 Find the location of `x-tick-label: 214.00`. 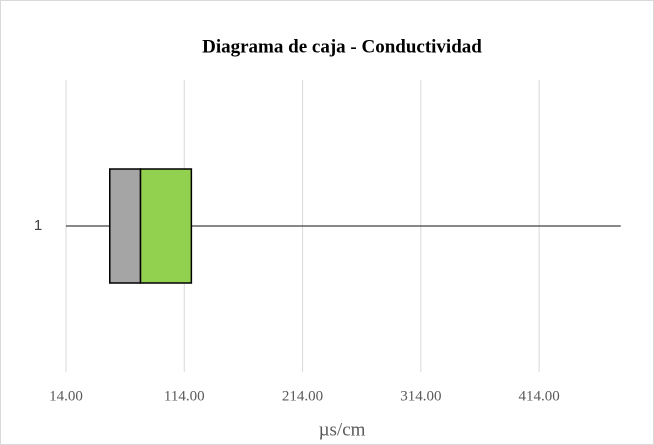

x-tick-label: 214.00 is located at coordinates (302, 396).